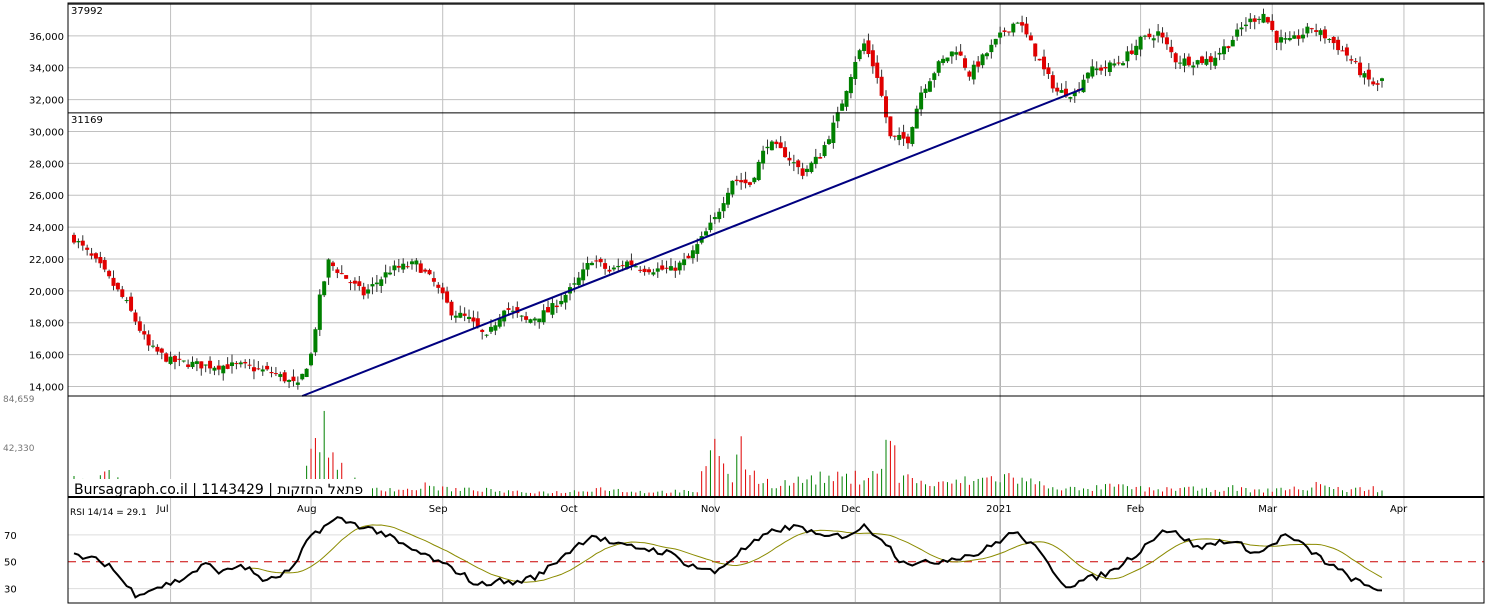 The height and width of the screenshot is (610, 1496). I want to click on rsi-tick-label: 30, so click(10, 590).